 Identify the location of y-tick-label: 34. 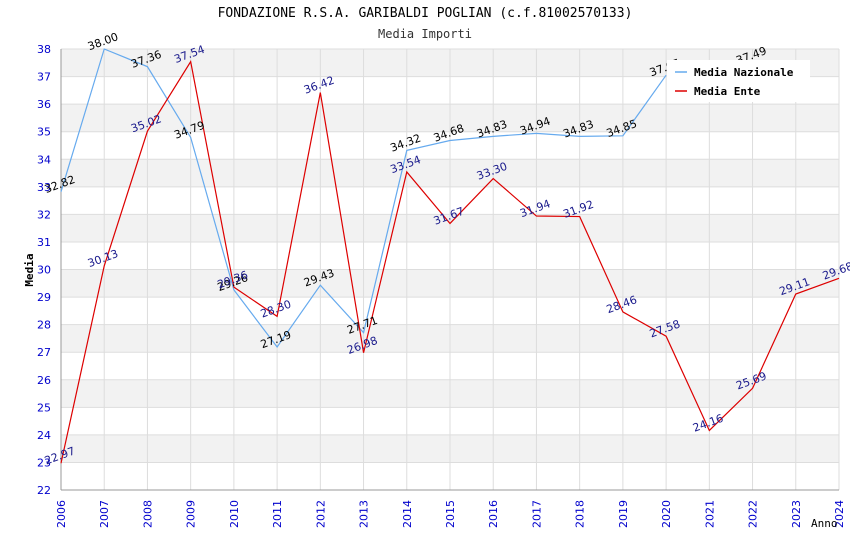
(44, 159).